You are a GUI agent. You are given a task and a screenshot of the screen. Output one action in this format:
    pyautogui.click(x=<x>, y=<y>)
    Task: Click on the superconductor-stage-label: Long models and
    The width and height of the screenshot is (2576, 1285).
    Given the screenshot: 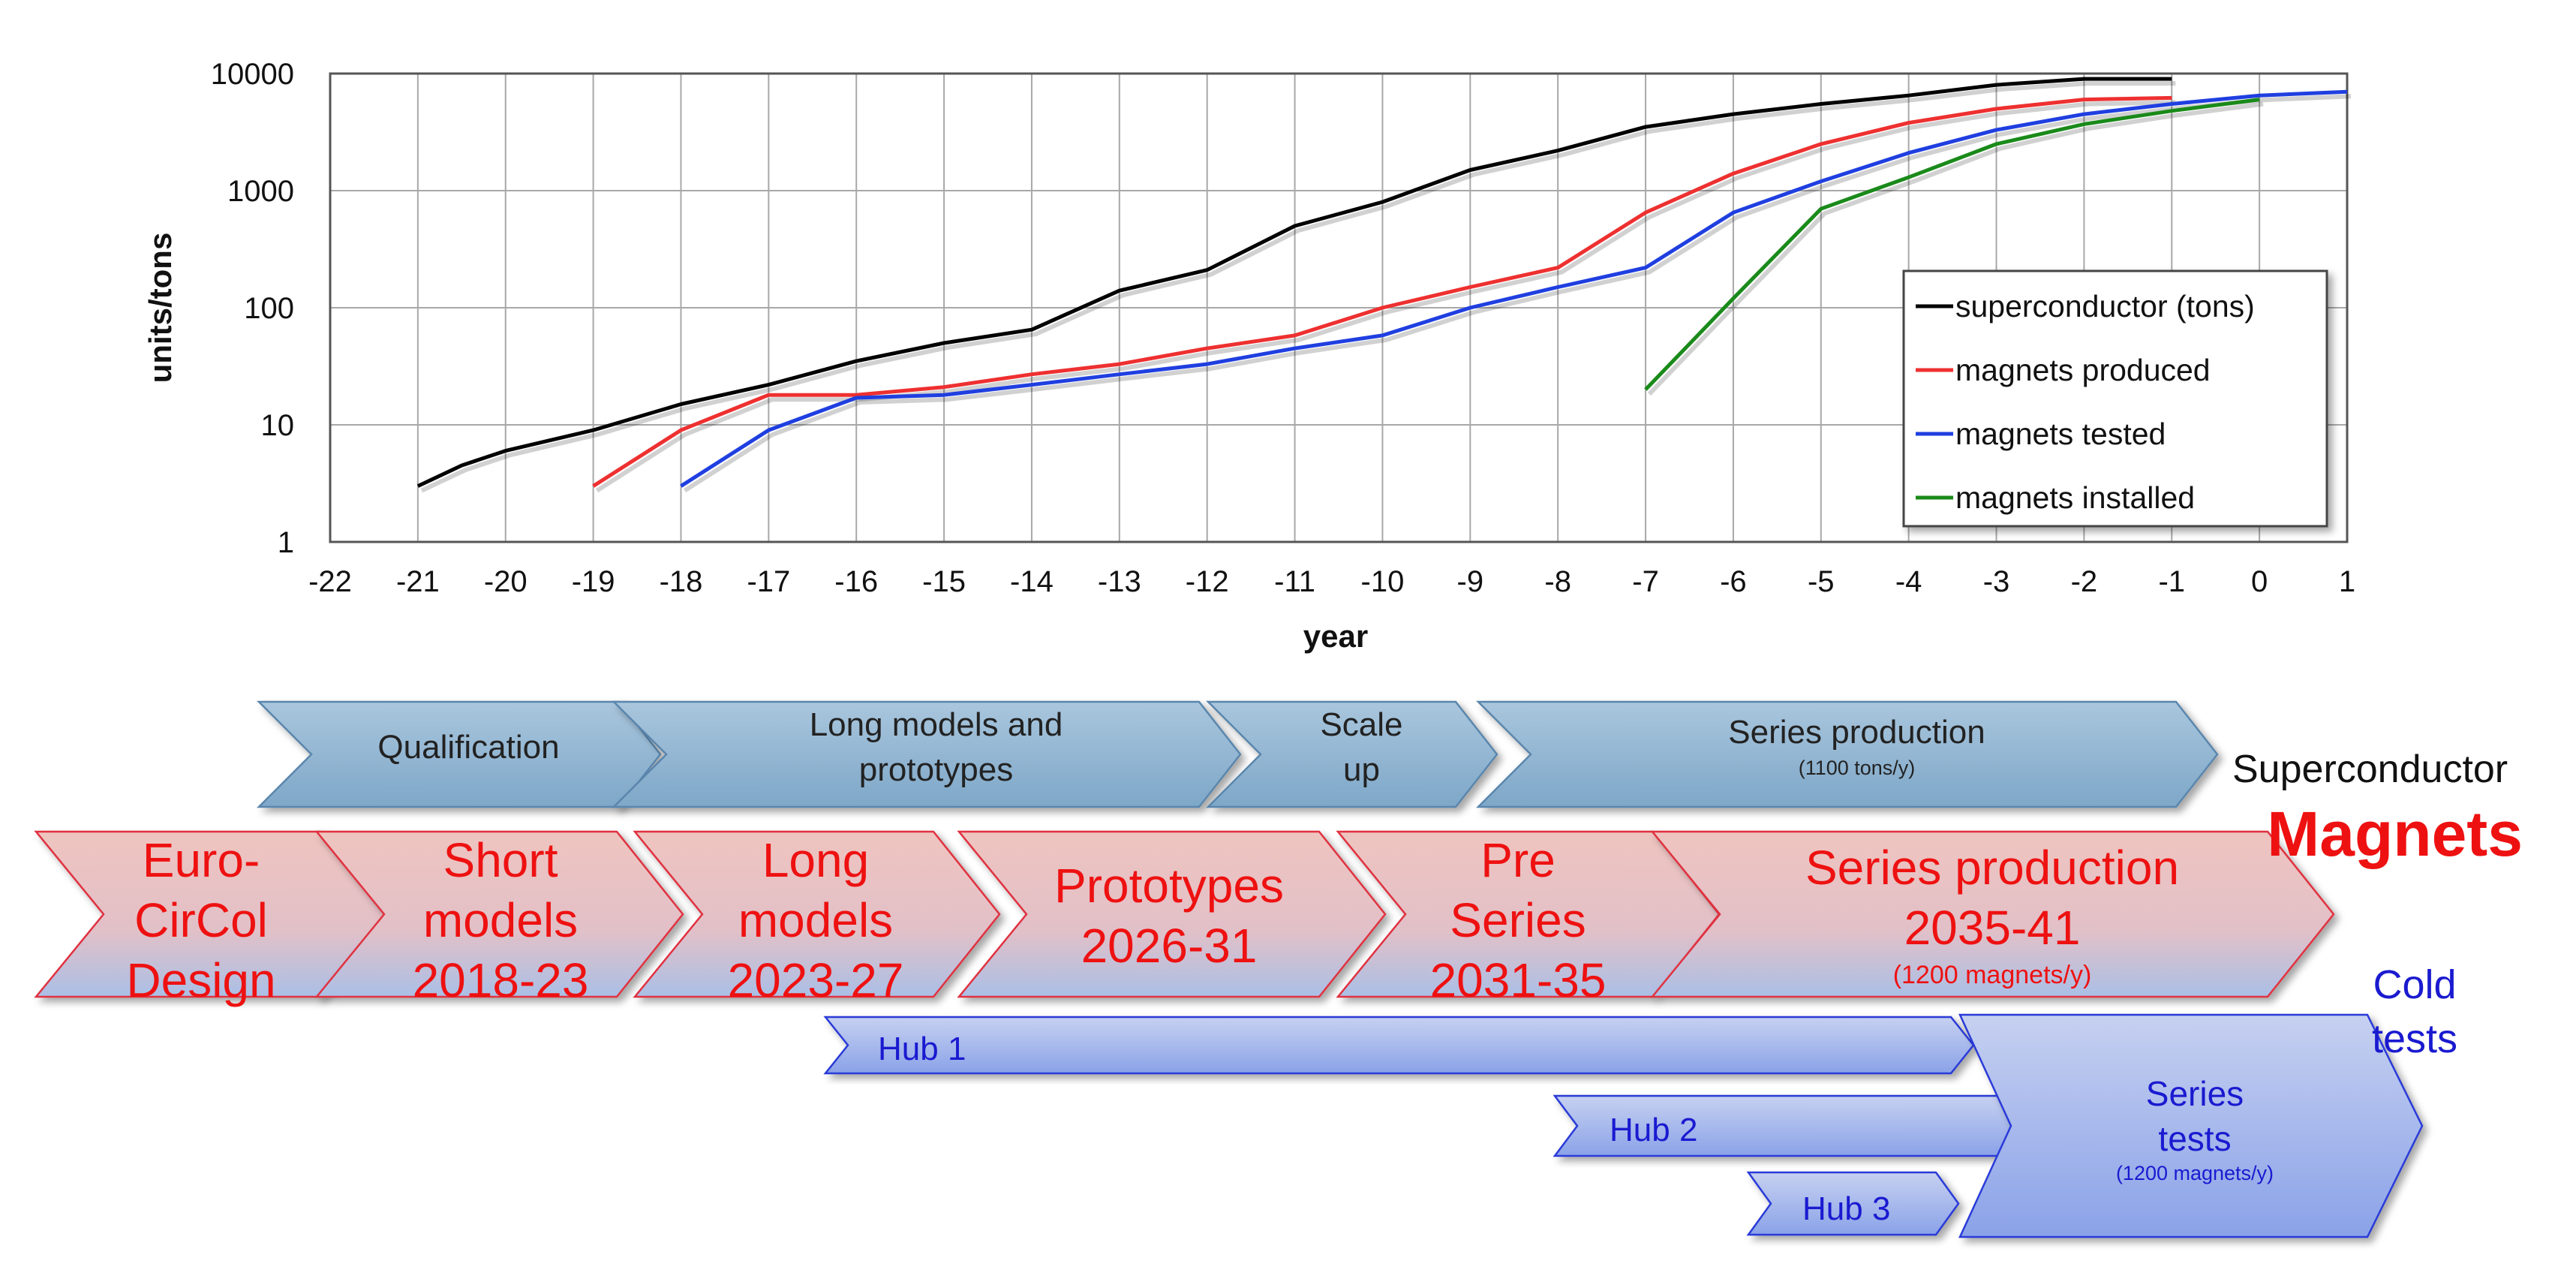 What is the action you would take?
    pyautogui.click(x=936, y=724)
    